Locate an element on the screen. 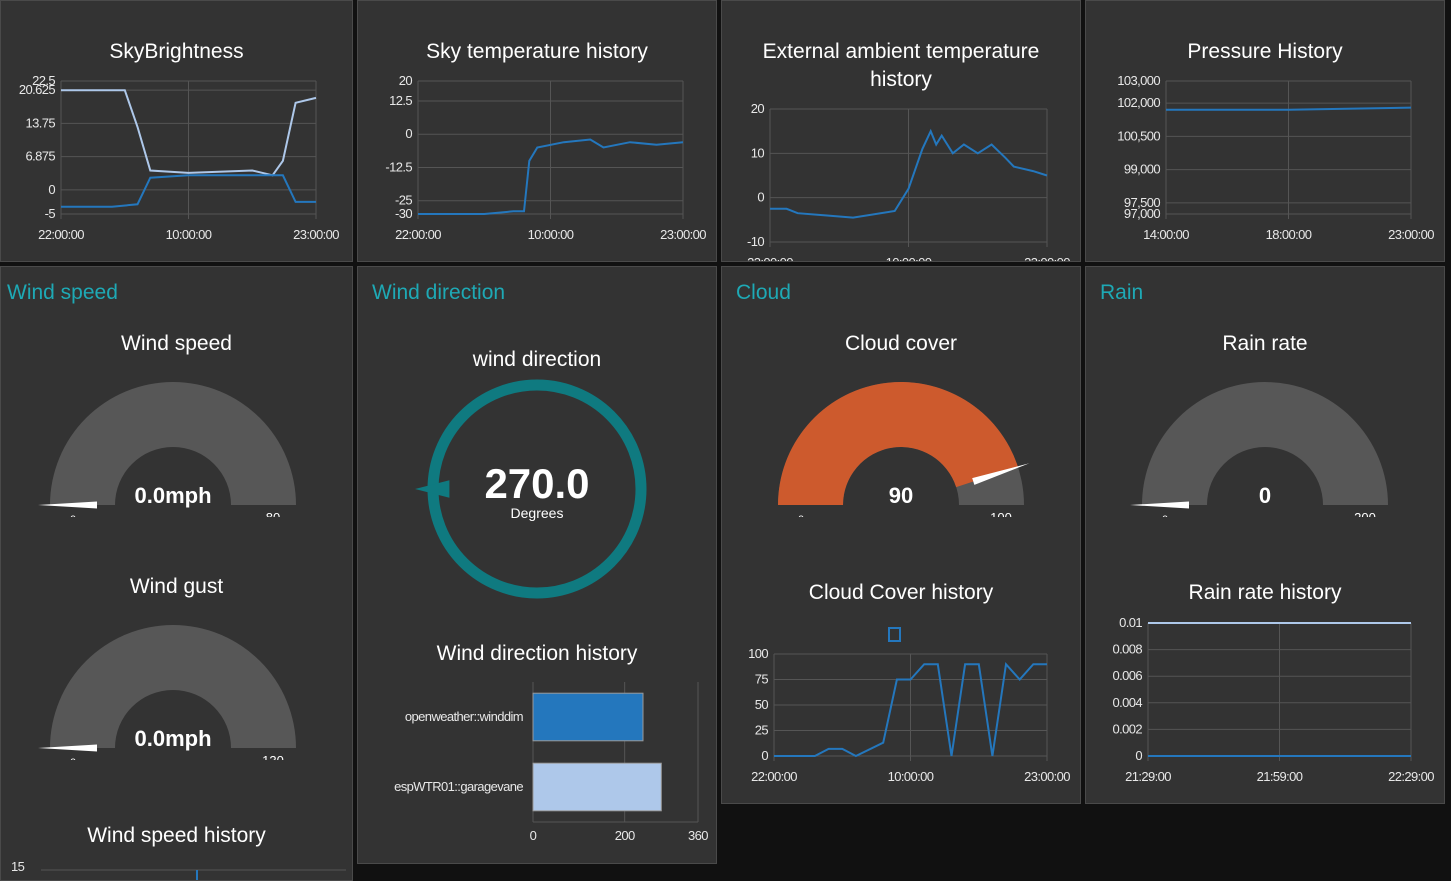 This screenshot has width=1451, height=881. wind-speed-history-chart: 15 is located at coordinates (178, 869).